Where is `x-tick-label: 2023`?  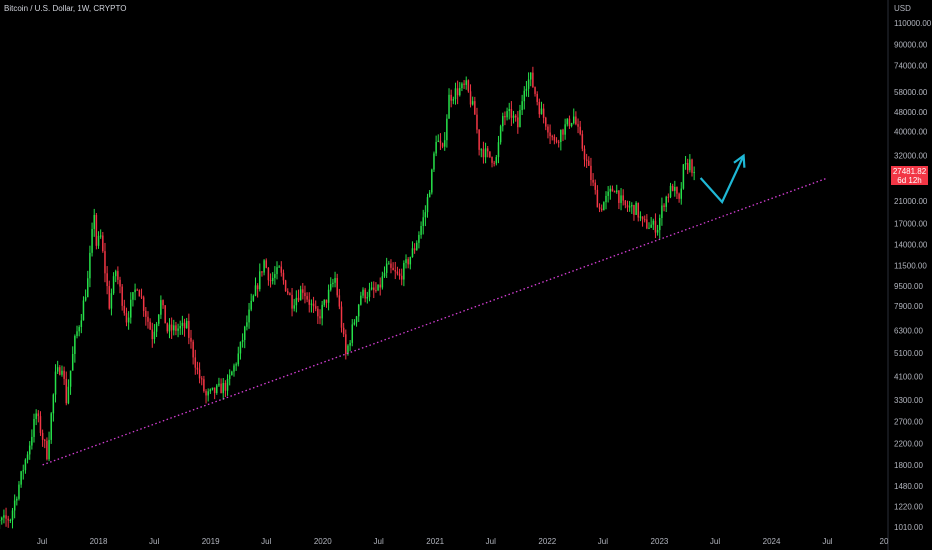 x-tick-label: 2023 is located at coordinates (660, 541).